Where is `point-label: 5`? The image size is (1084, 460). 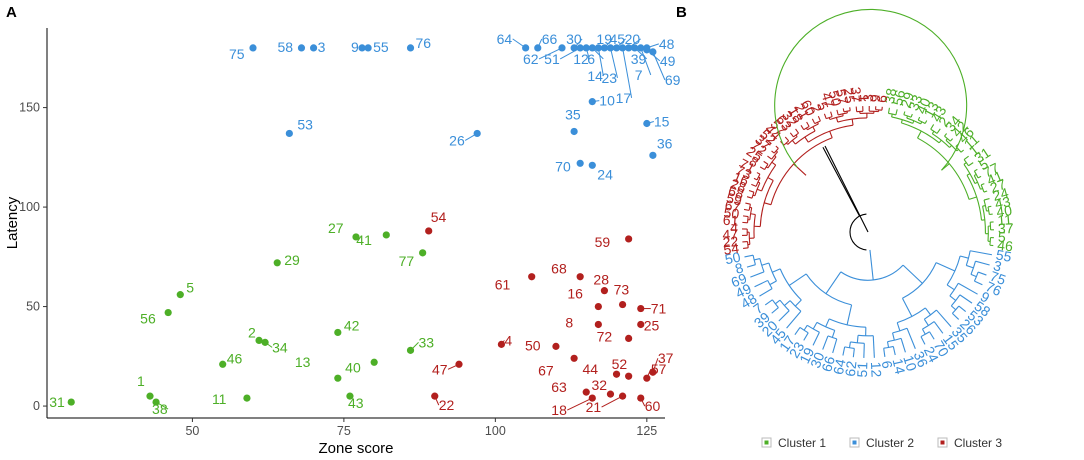
point-label: 5 is located at coordinates (190, 288).